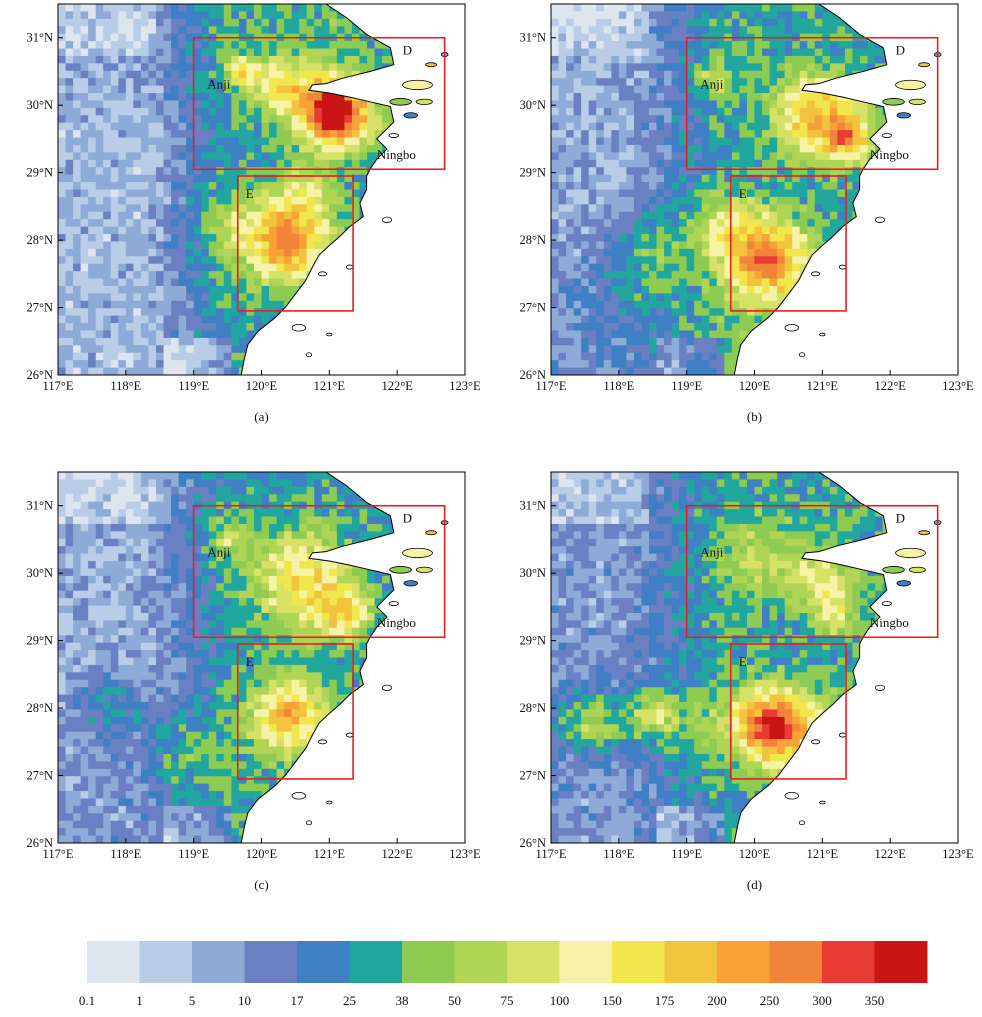 The image size is (982, 1017). What do you see at coordinates (192, 1000) in the screenshot?
I see `colorbar-label: 5` at bounding box center [192, 1000].